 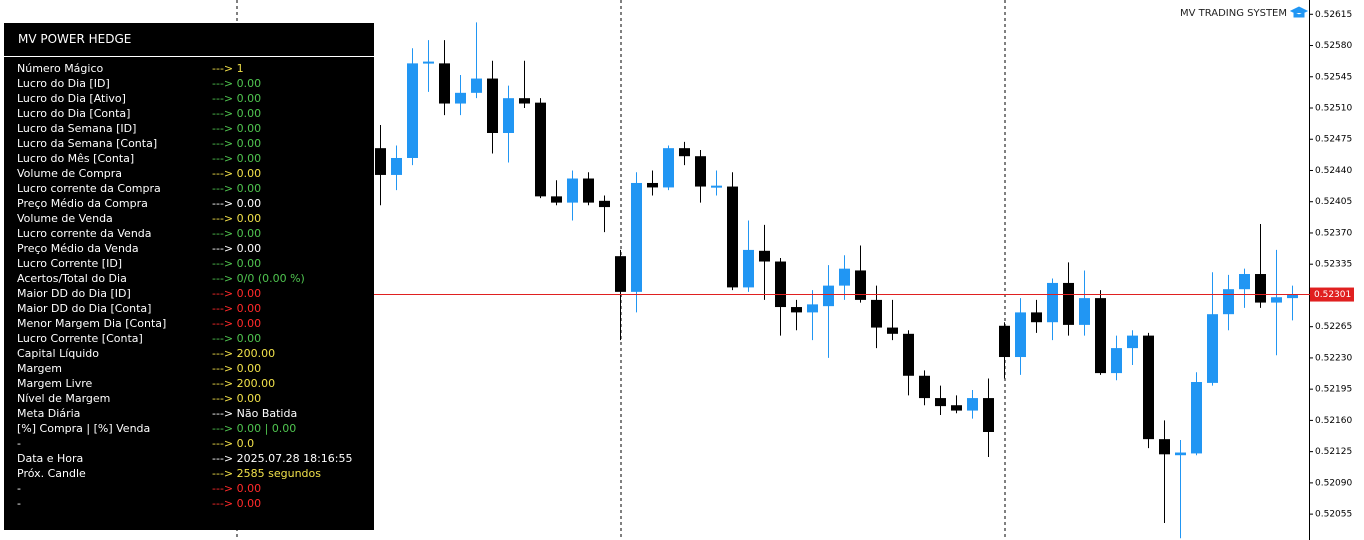 What do you see at coordinates (49, 413) in the screenshot?
I see `row-label: Meta Diária` at bounding box center [49, 413].